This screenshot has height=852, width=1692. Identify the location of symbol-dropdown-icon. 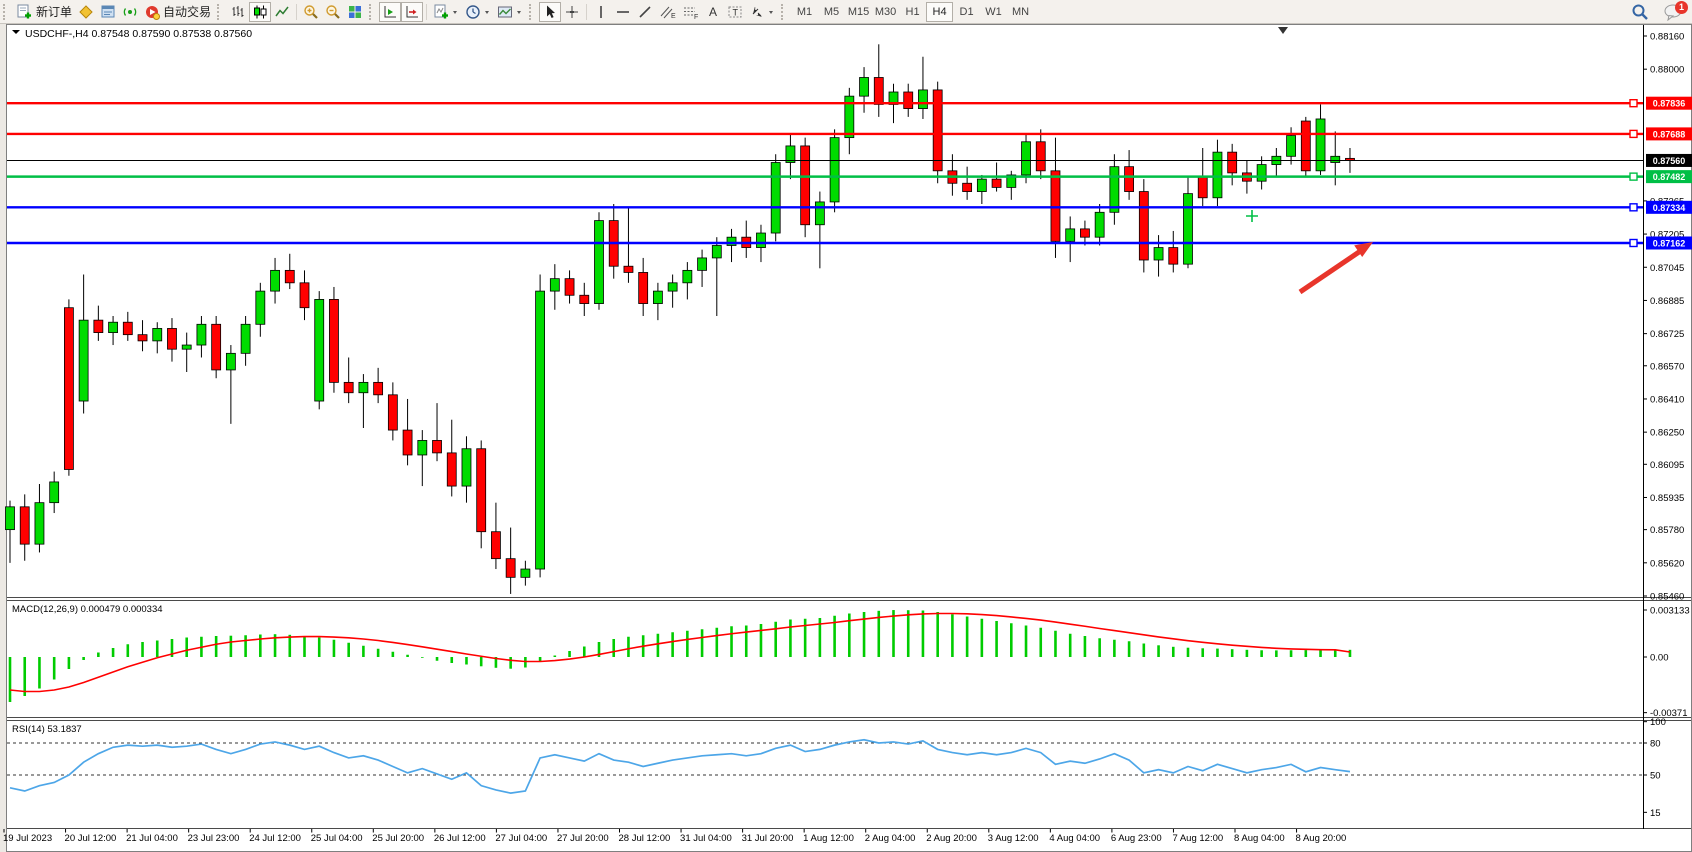
(16, 32).